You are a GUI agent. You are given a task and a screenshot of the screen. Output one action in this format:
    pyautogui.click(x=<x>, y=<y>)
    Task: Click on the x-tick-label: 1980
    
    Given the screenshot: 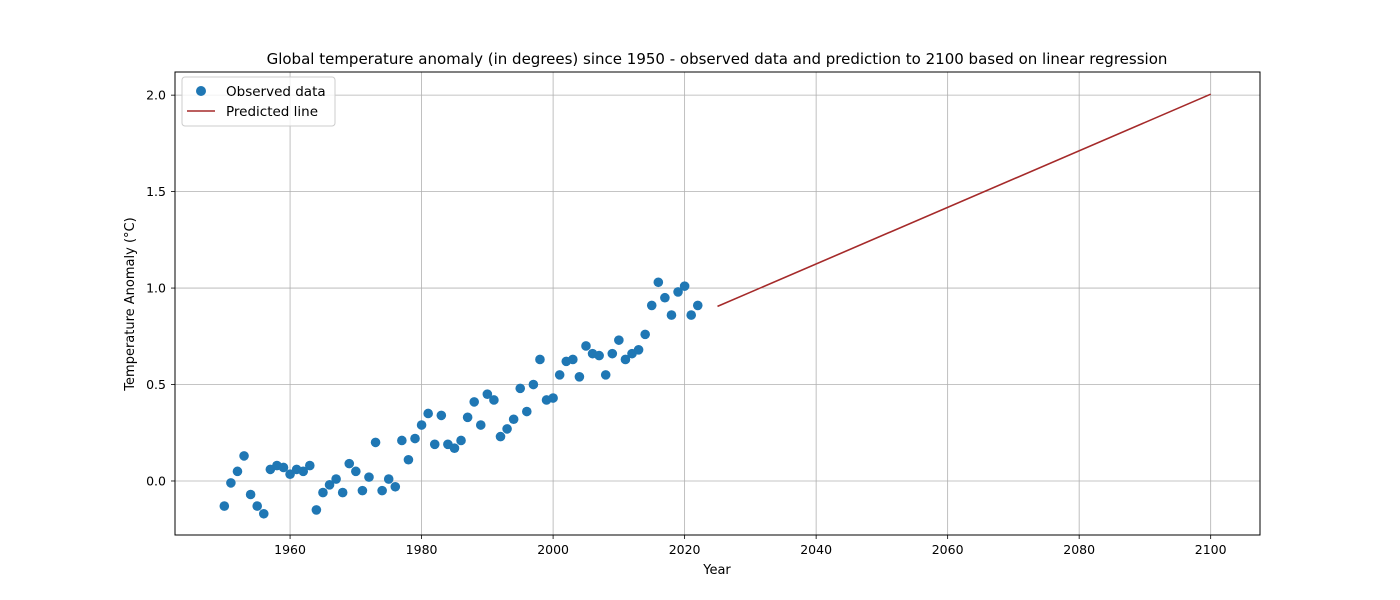 What is the action you would take?
    pyautogui.click(x=422, y=549)
    